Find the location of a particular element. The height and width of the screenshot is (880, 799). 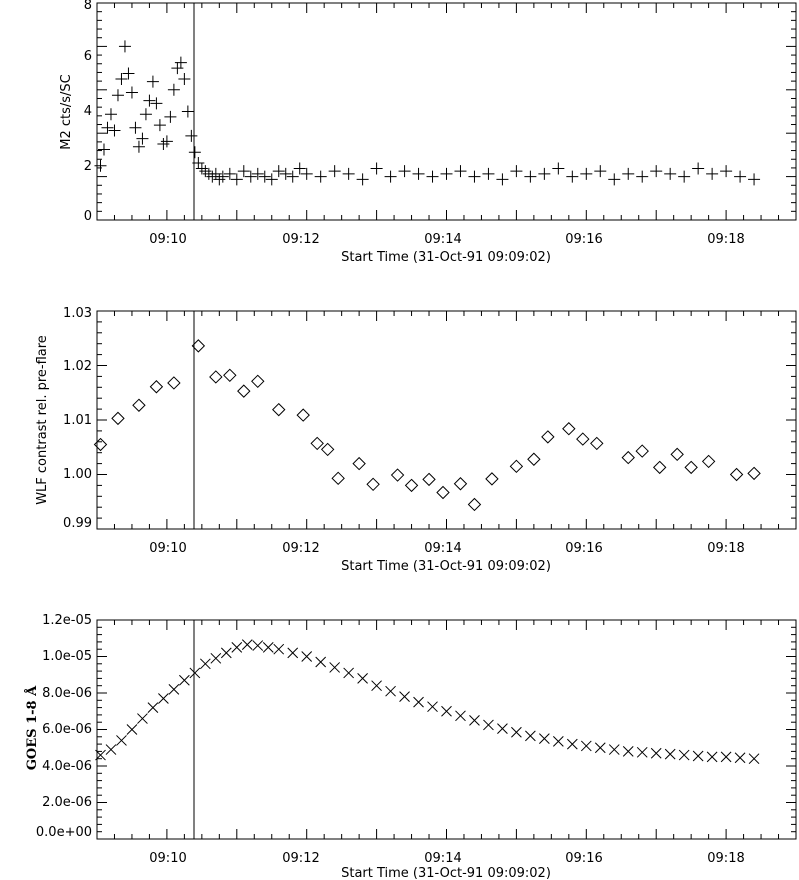

y-tick-label: 1.02 is located at coordinates (77, 366).